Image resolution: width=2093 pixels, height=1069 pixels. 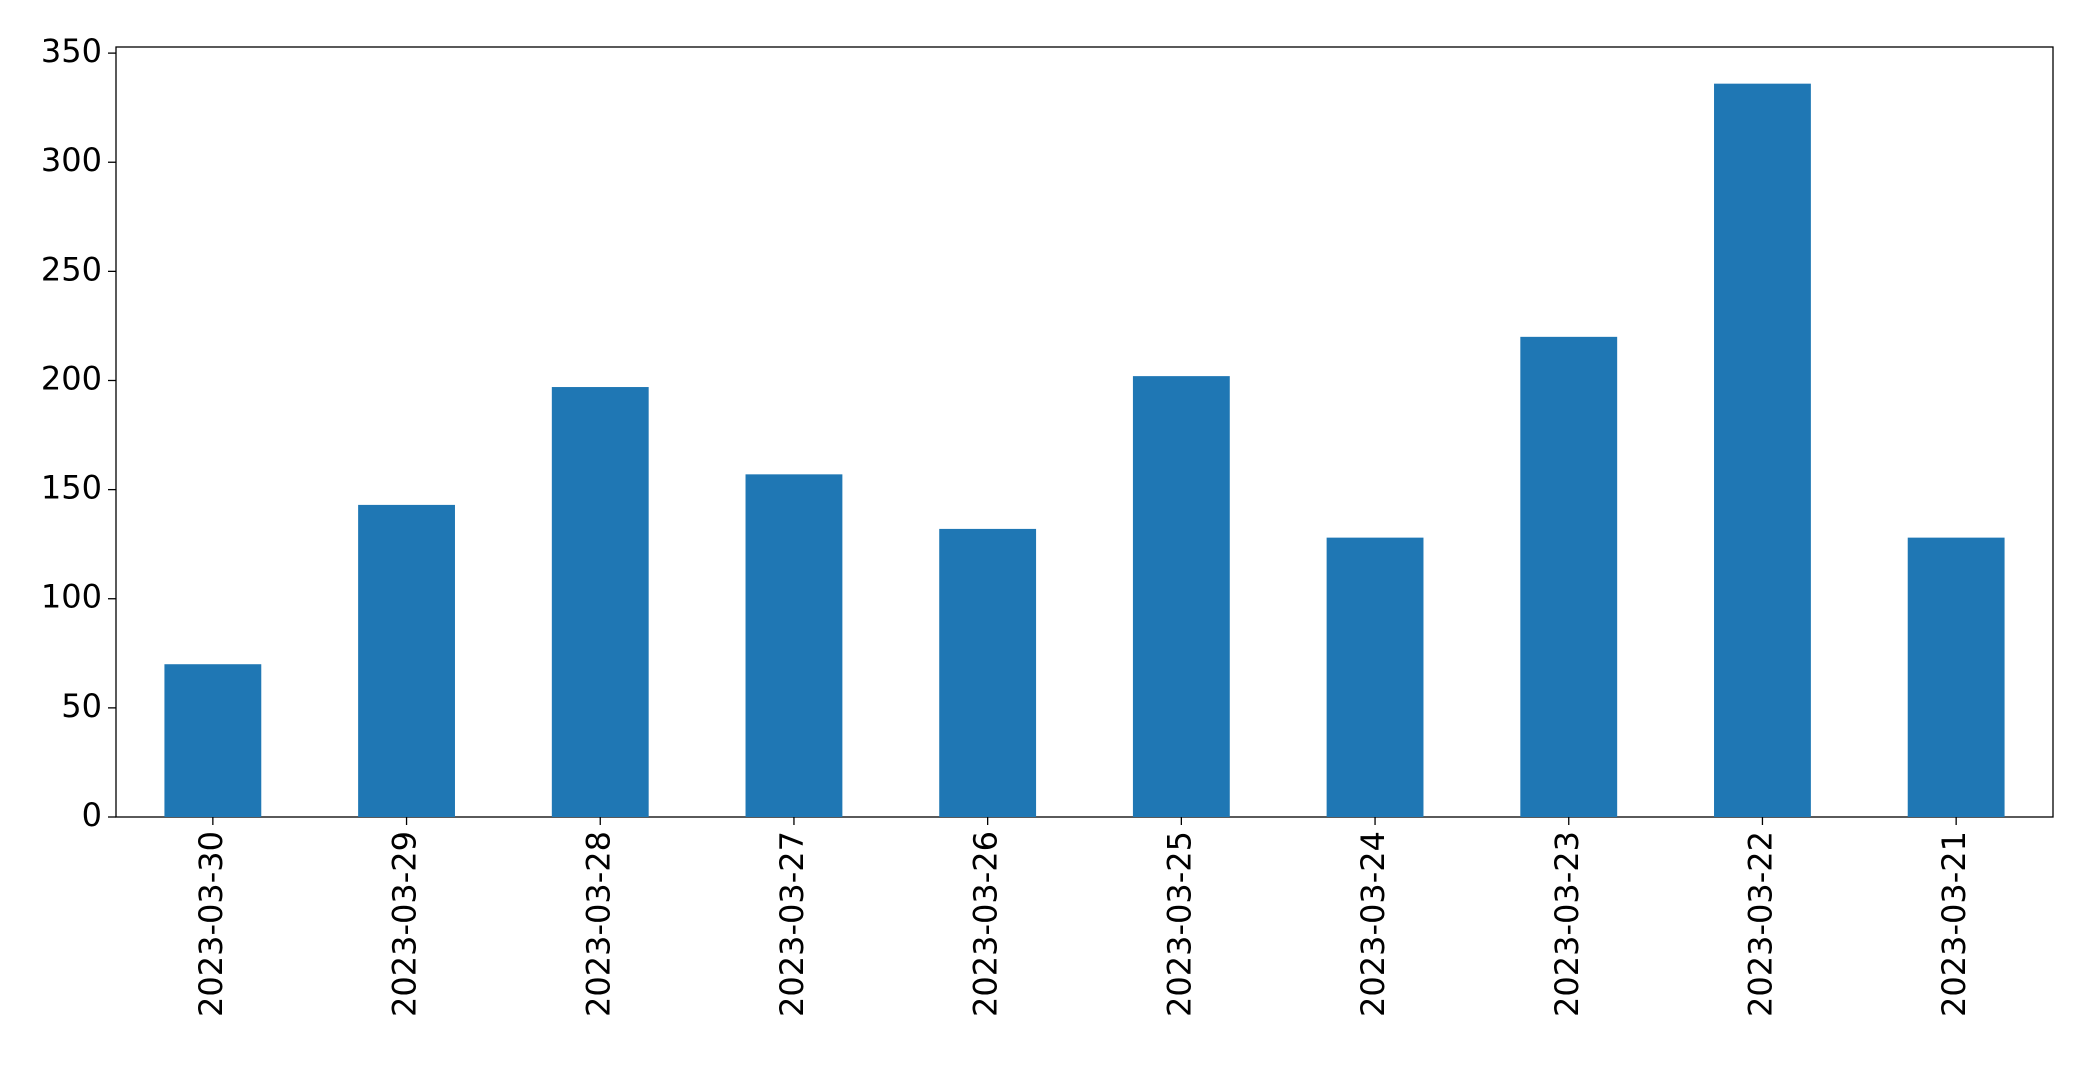 I want to click on x-tick-label: 2023-03-23, so click(x=1567, y=924).